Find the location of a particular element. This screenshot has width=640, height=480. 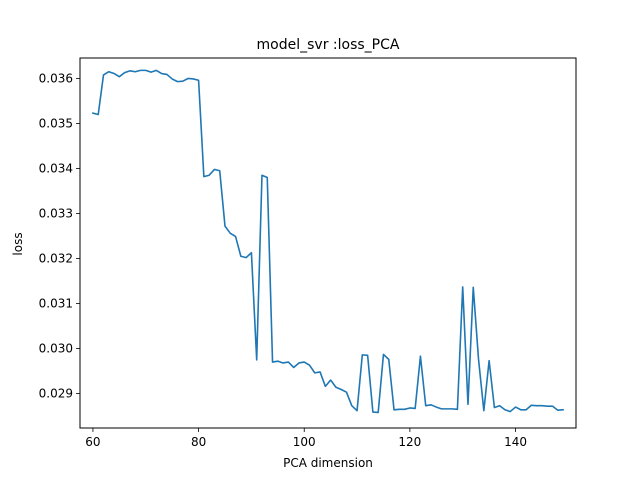

chart-title: model_svr :loss_PCA is located at coordinates (328, 45).